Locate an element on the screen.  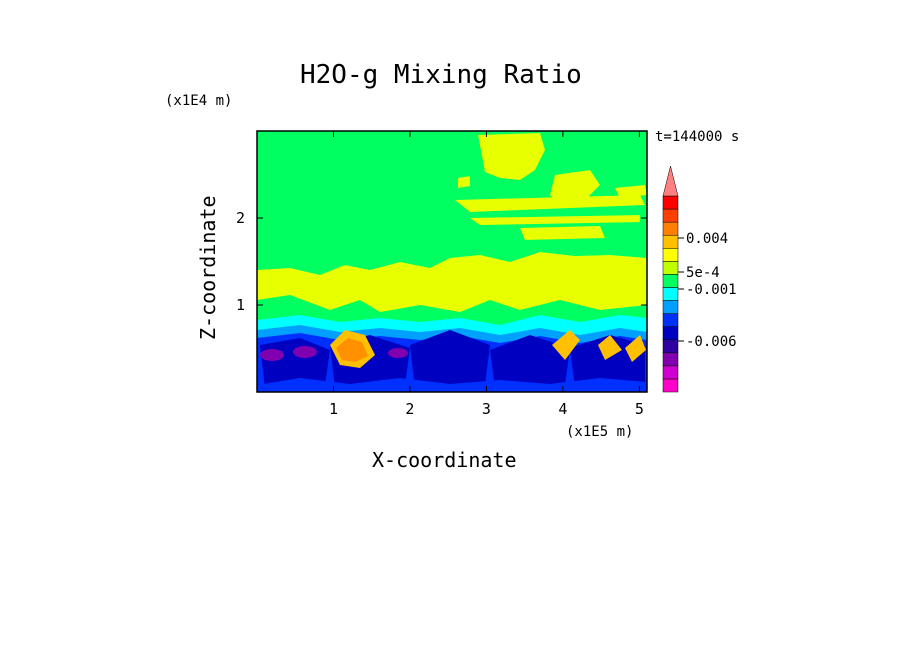
x-tick-label: 5 is located at coordinates (639, 409).